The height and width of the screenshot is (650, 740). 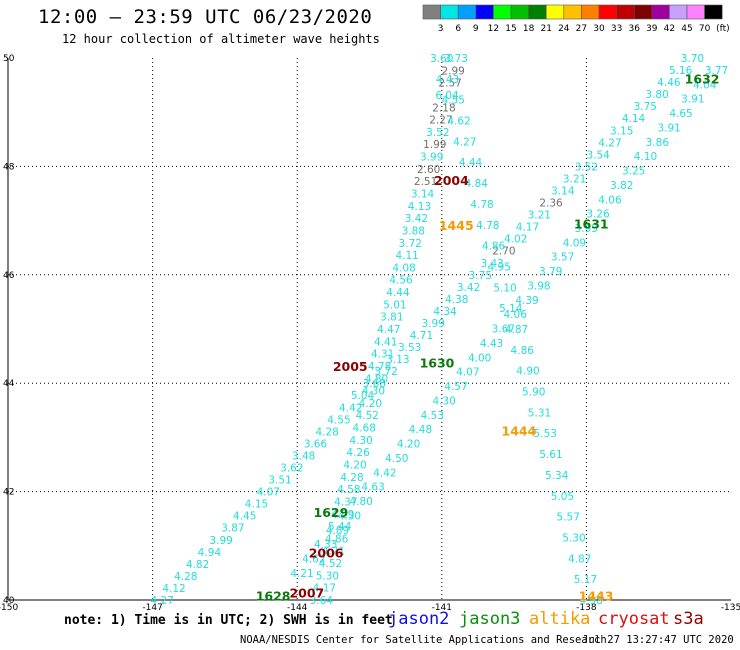 I want to click on colorbar-swatch, so click(x=713, y=12).